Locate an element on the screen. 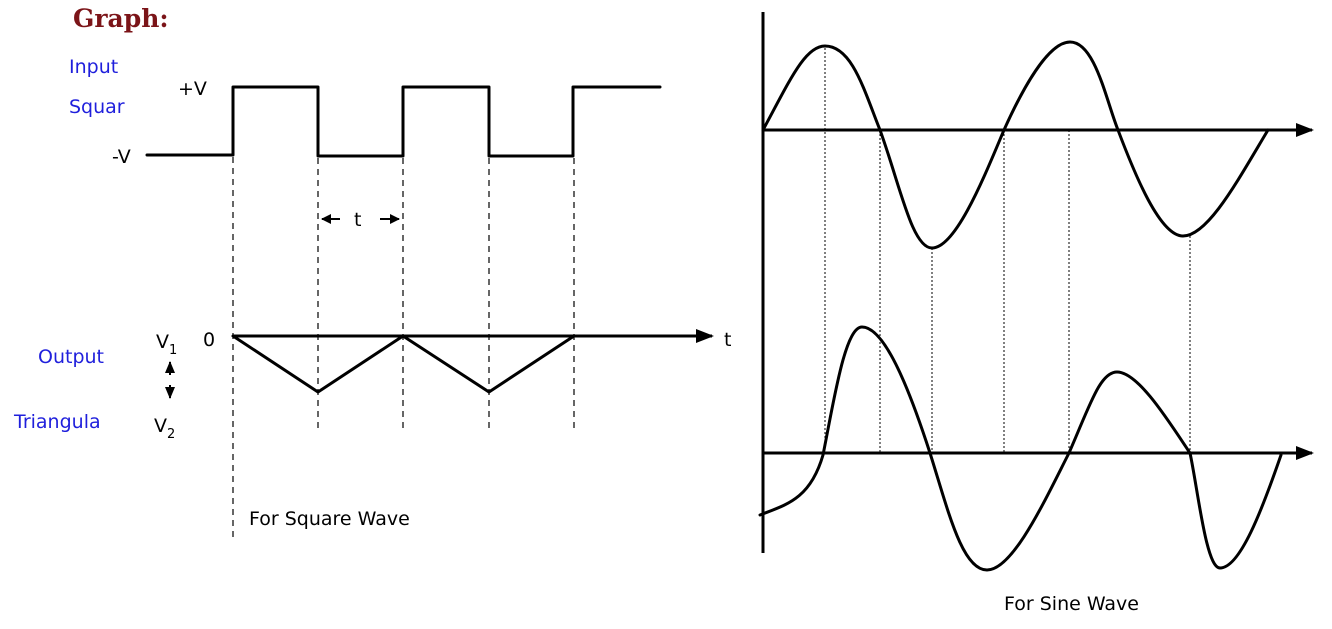  zero-label: 0 is located at coordinates (209, 340).